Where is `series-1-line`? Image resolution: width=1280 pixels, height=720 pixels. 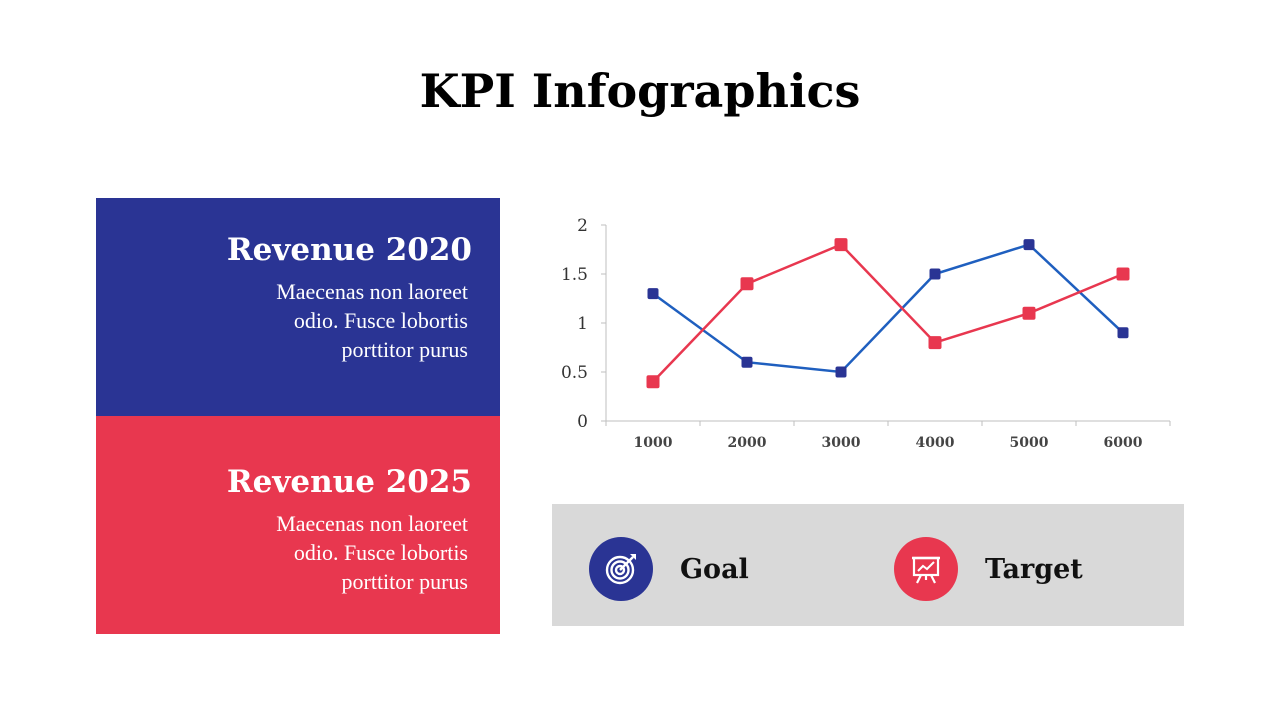
series-1-line is located at coordinates (888, 308).